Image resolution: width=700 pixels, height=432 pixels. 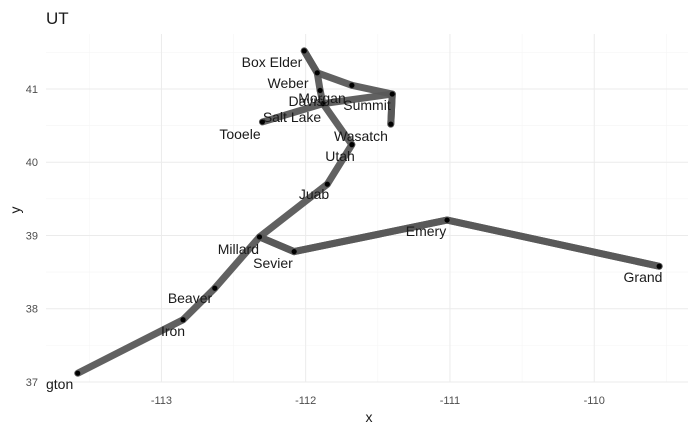 What do you see at coordinates (32, 90) in the screenshot?
I see `y-tick-label: 41` at bounding box center [32, 90].